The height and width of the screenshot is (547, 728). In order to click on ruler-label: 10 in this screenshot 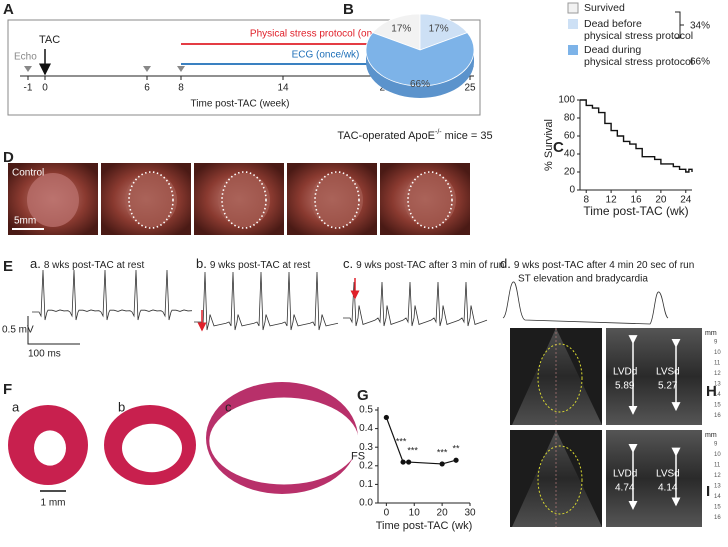, I will do `click(717, 455)`.